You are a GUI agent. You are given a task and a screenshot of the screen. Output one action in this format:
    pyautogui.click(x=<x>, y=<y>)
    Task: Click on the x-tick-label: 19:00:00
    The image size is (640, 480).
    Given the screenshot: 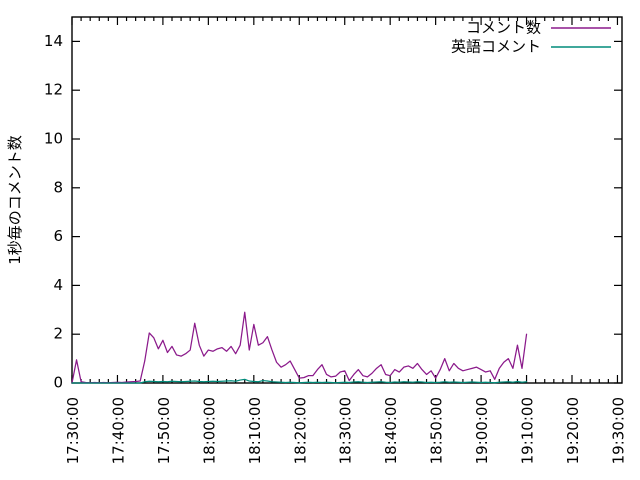 What is the action you would take?
    pyautogui.click(x=482, y=430)
    